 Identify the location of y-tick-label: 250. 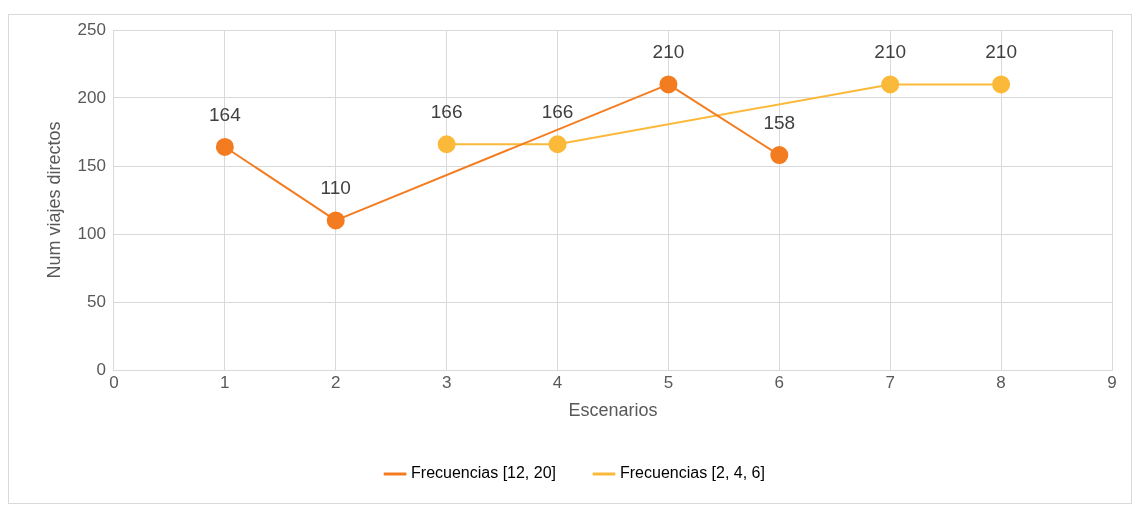
(91, 29).